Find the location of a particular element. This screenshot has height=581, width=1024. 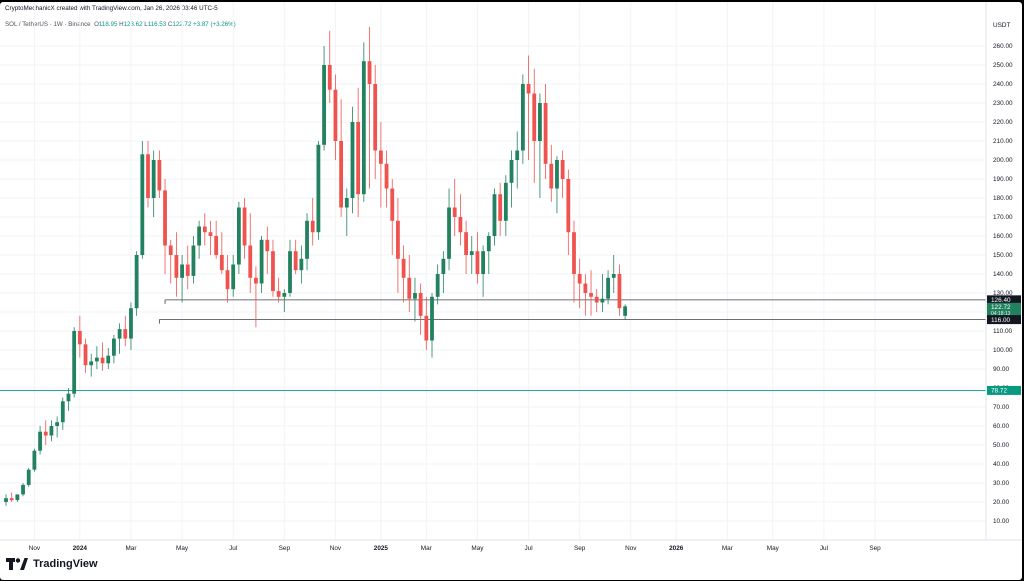

price-tick-label: 40.00 is located at coordinates (1001, 464).